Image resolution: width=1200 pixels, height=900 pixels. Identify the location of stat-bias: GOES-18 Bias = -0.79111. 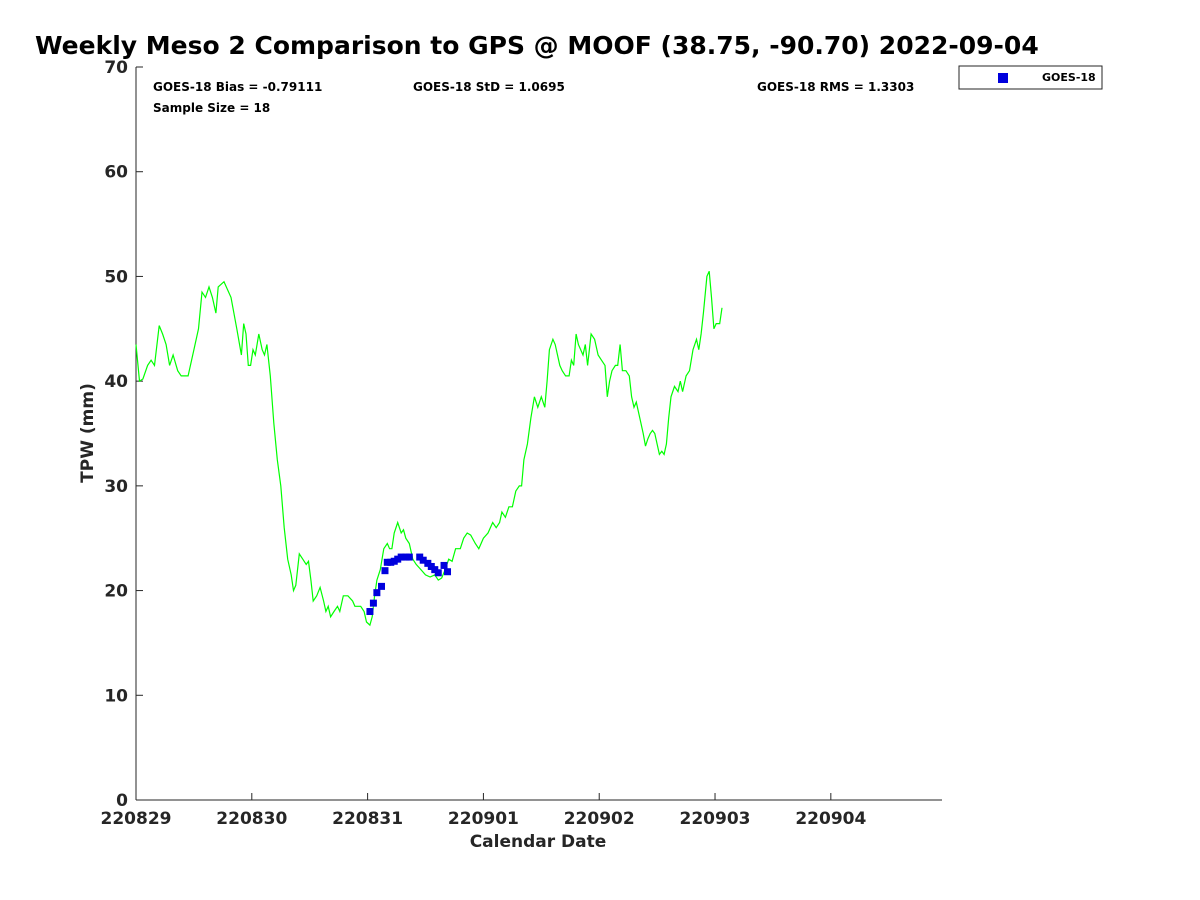
(237, 87).